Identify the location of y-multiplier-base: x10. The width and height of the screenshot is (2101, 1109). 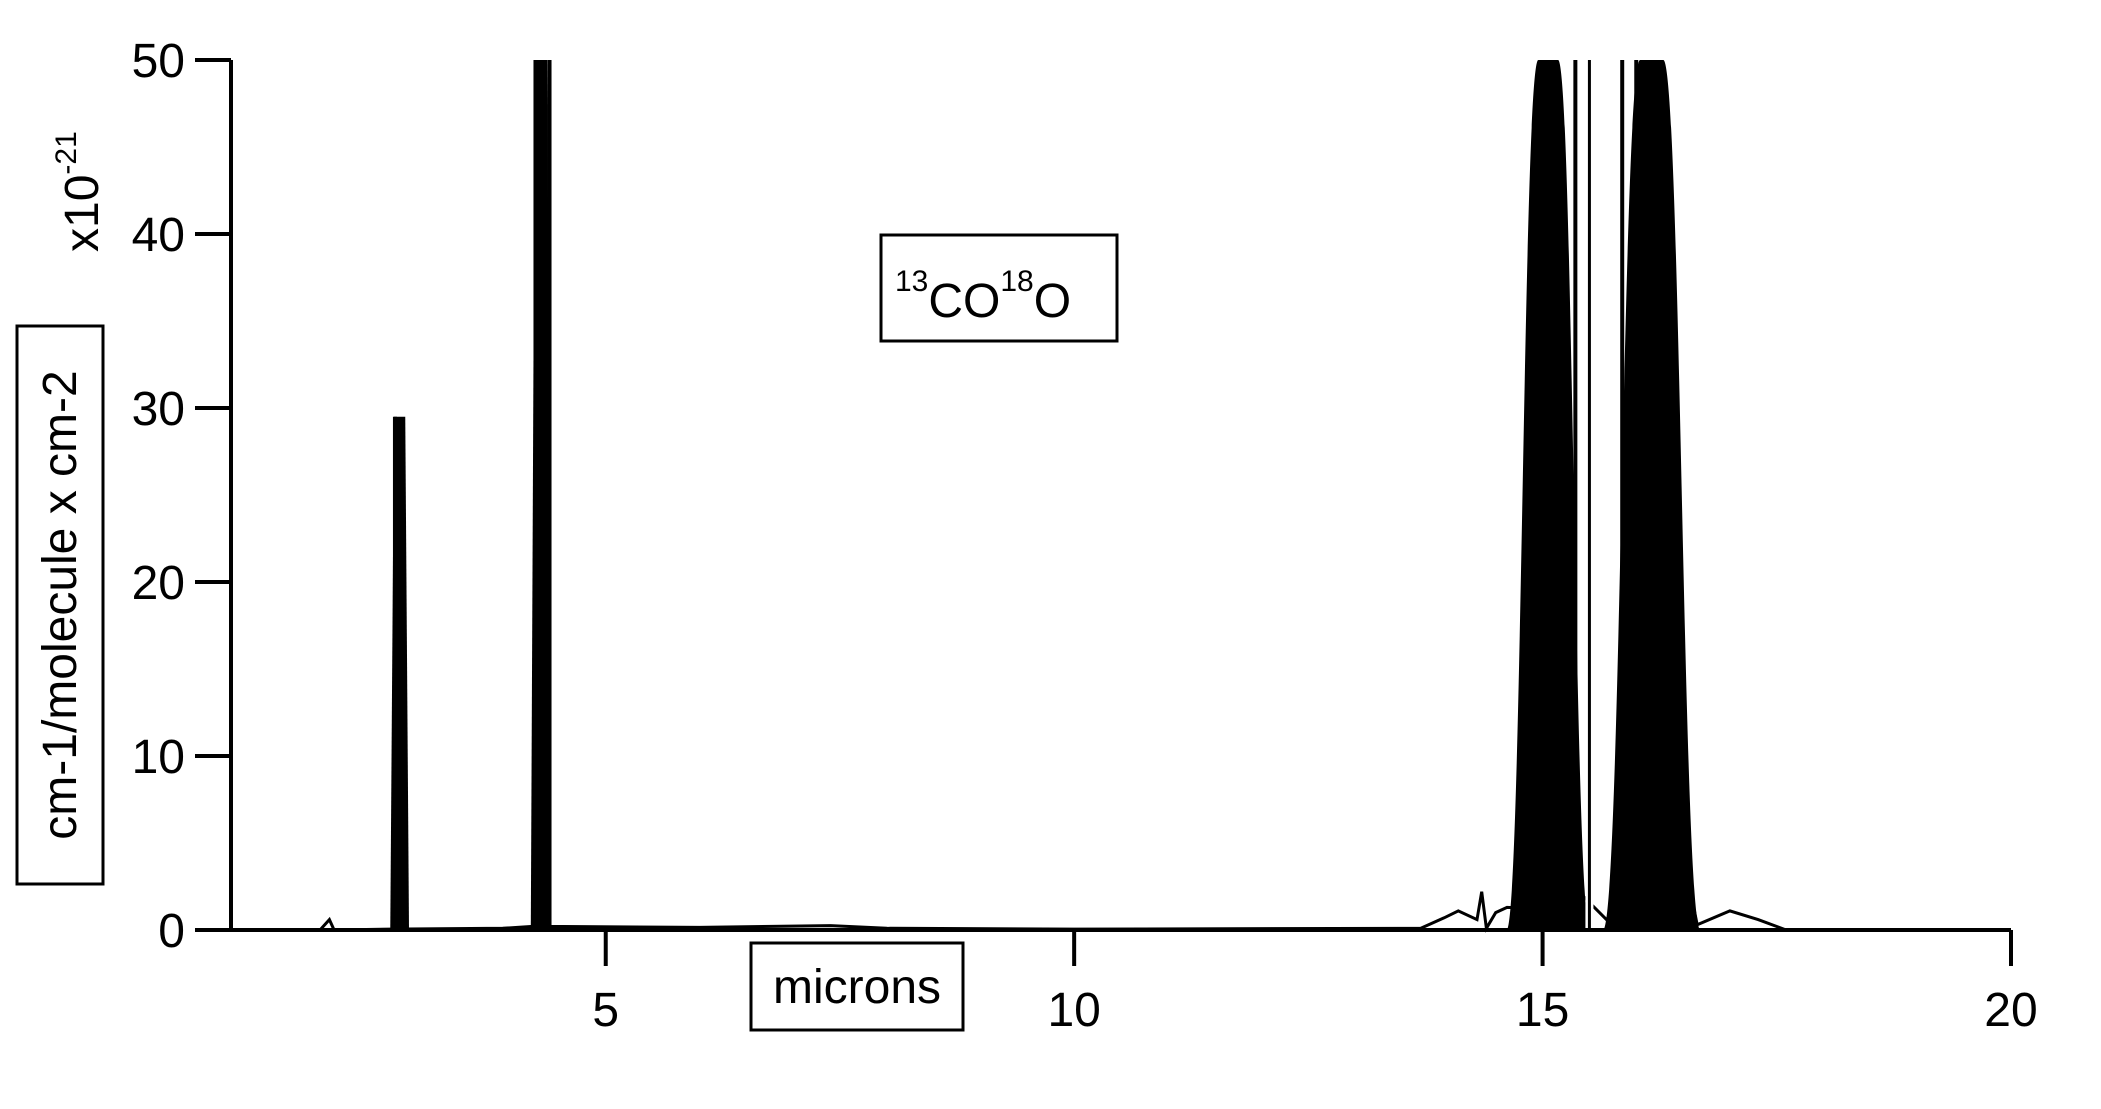
(82, 213).